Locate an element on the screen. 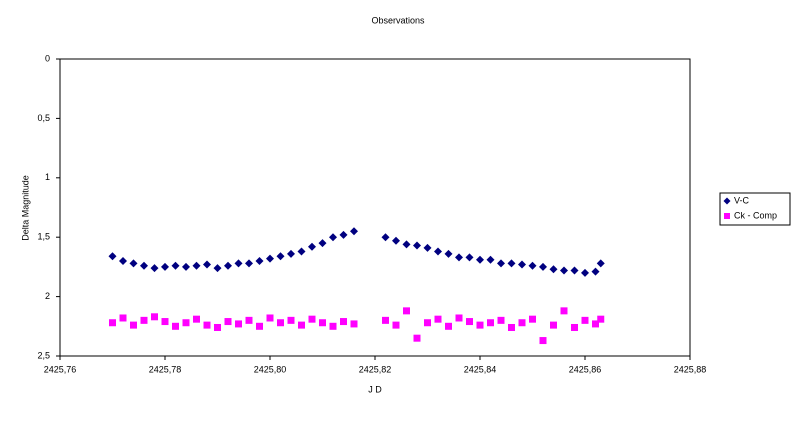 The width and height of the screenshot is (796, 422). y-tick-label: 1,5 is located at coordinates (43, 237).